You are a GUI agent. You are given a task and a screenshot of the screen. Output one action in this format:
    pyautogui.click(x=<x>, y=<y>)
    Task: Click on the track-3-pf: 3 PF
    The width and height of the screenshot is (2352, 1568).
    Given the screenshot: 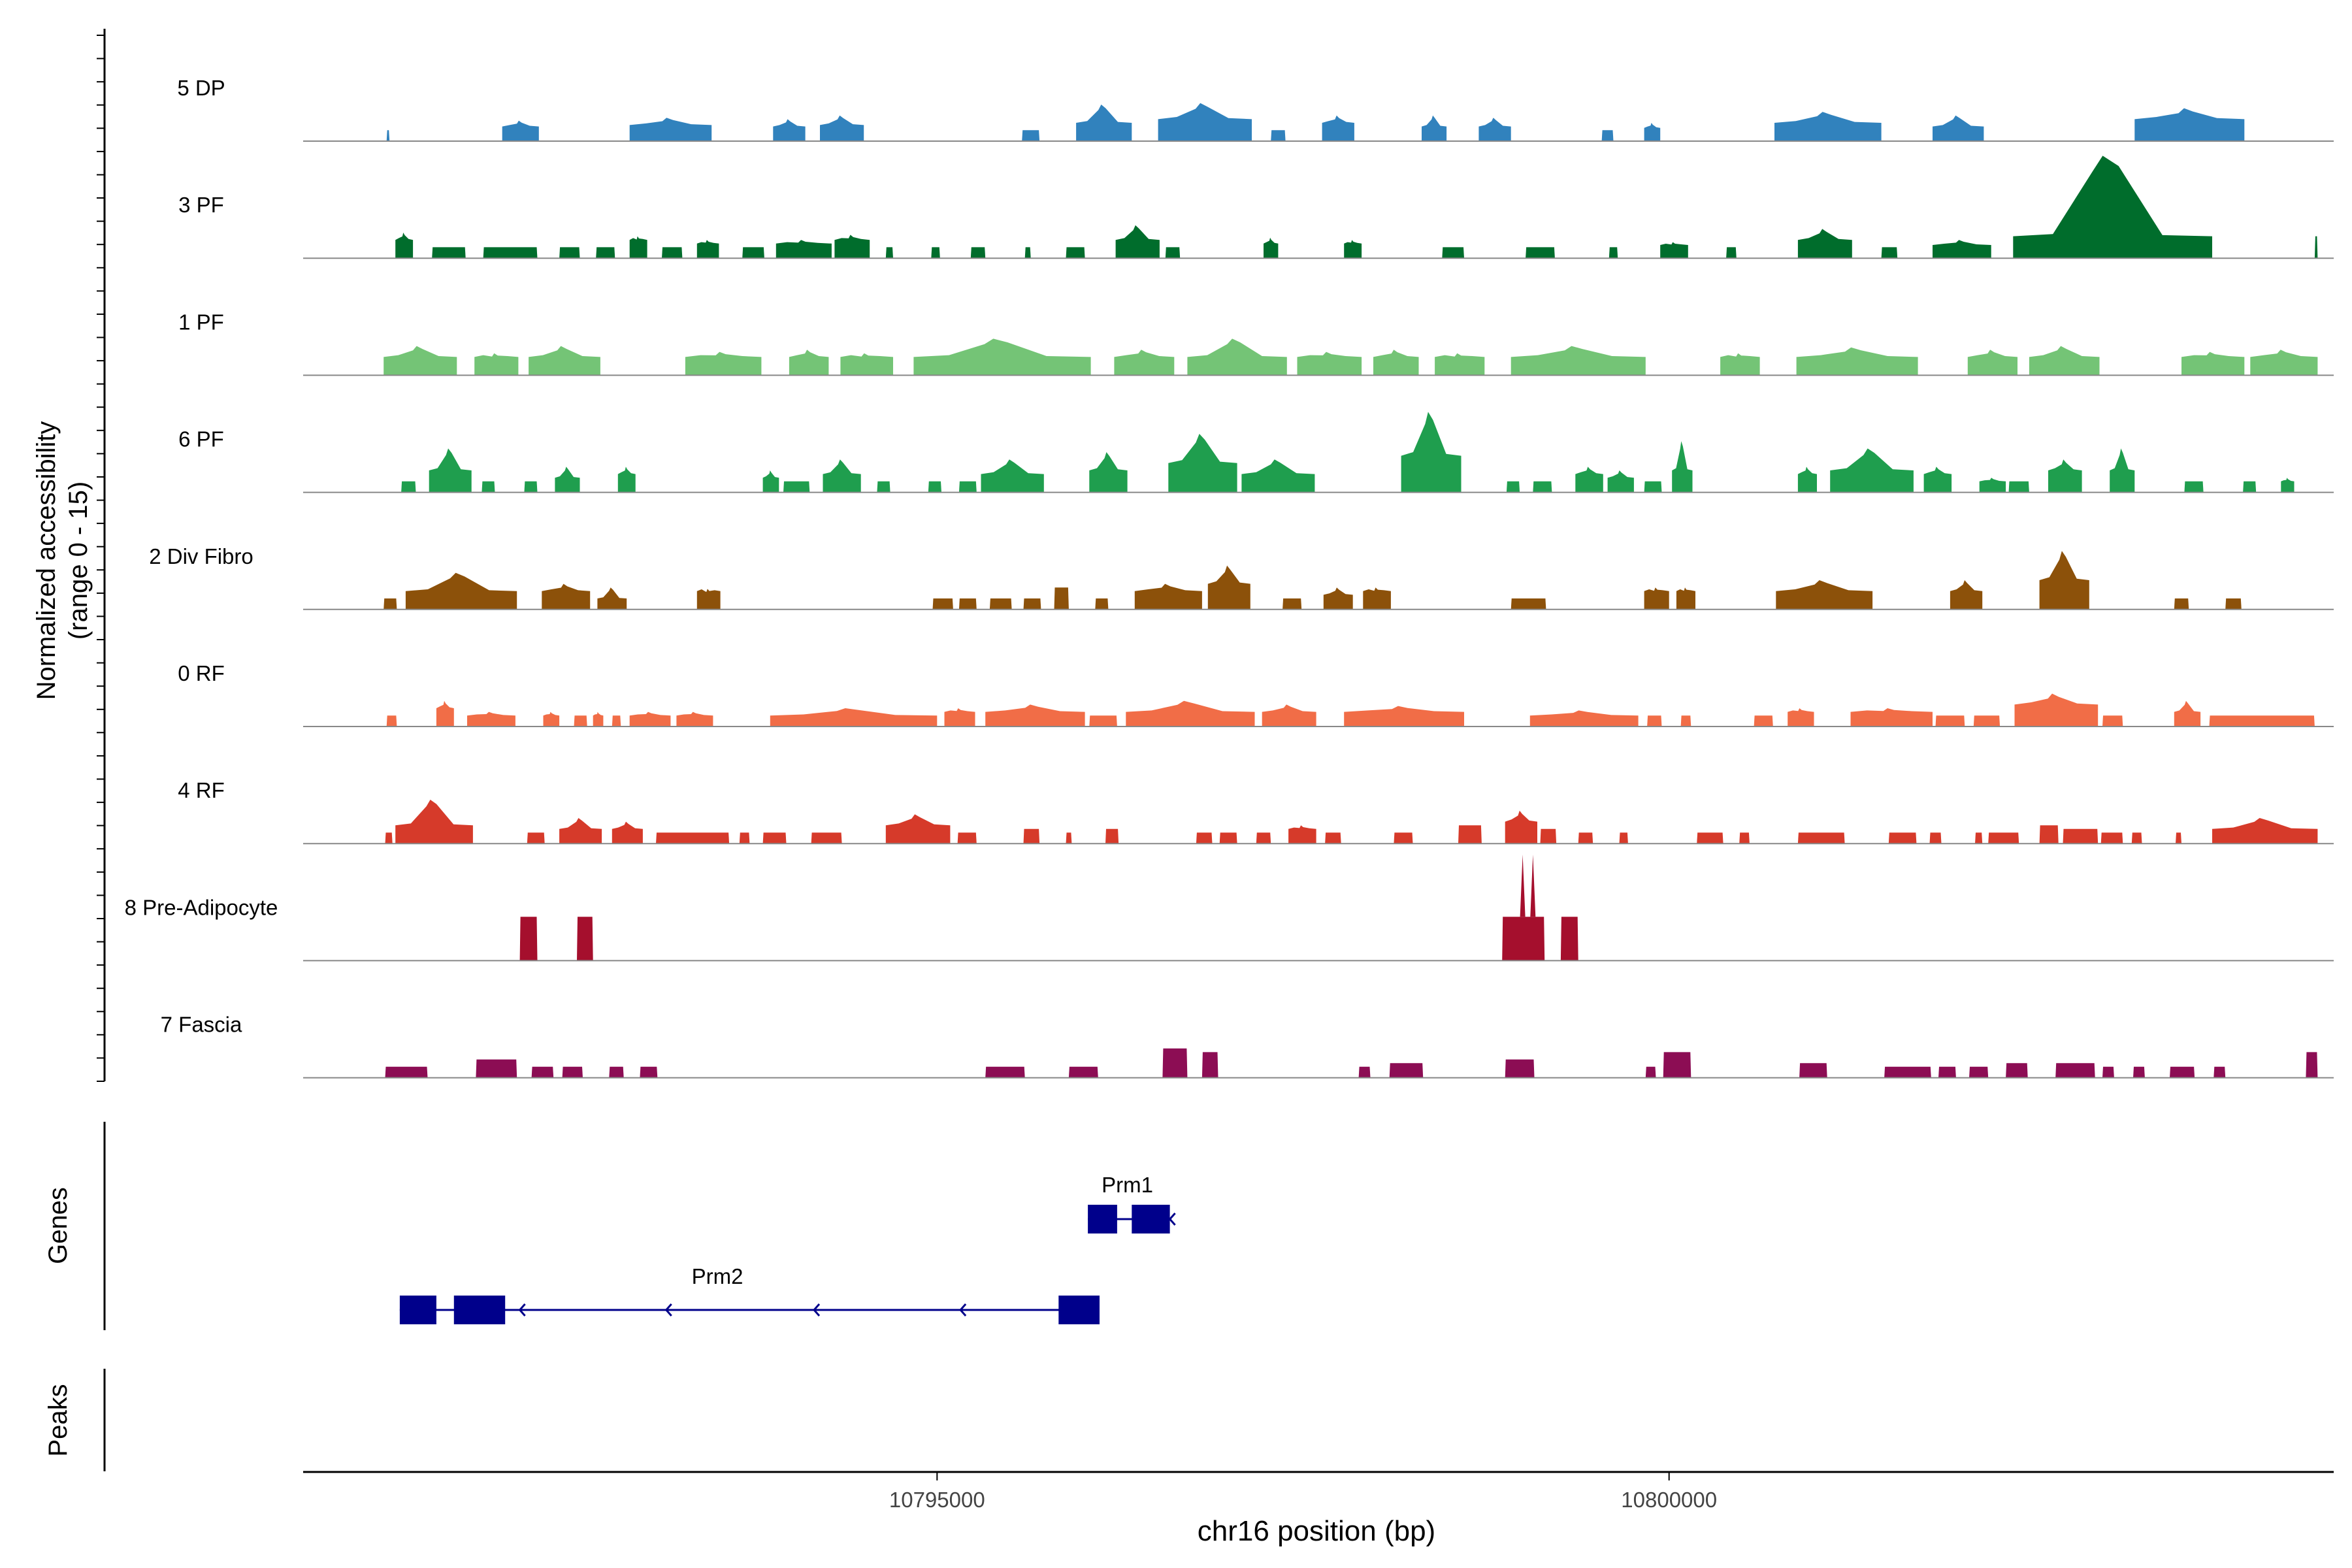 What is the action you would take?
    pyautogui.click(x=1256, y=207)
    